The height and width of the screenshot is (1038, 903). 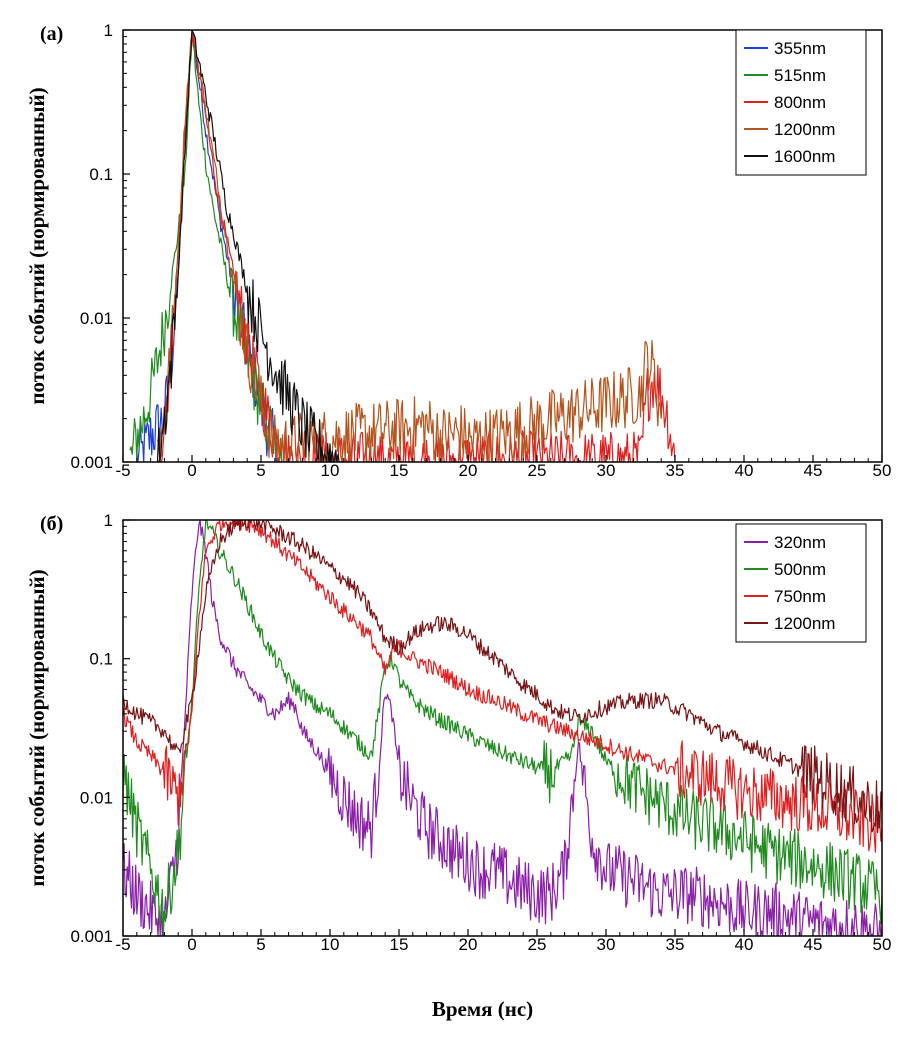 I want to click on series-line-1600nm, so click(x=250, y=246).